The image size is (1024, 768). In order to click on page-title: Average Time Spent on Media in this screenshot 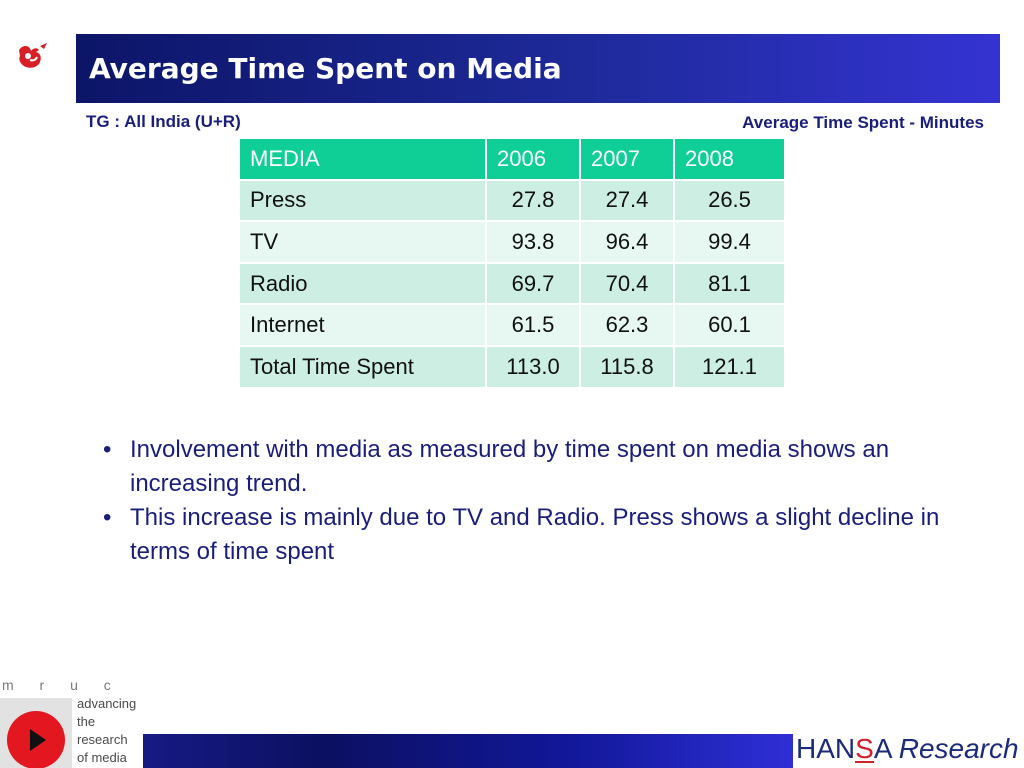, I will do `click(325, 68)`.